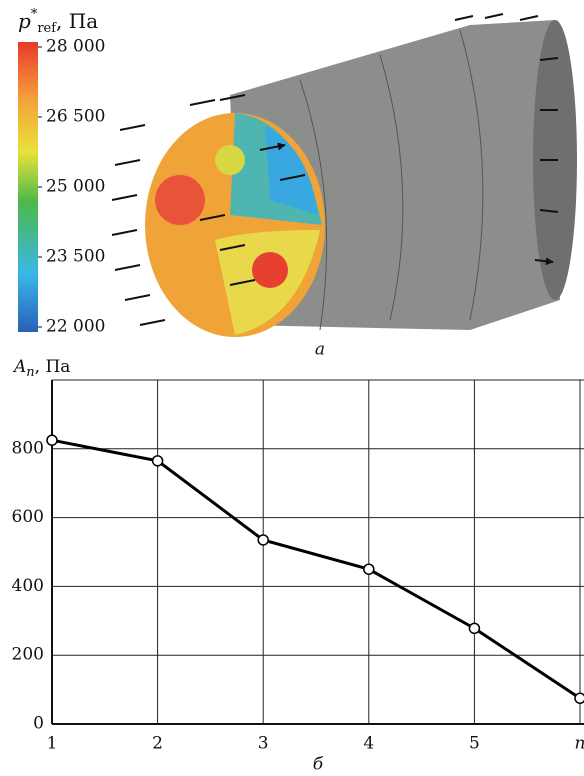 Image resolution: width=584 pixels, height=776 pixels. Describe the element at coordinates (320, 350) in the screenshot. I see `caption-a: а` at that location.